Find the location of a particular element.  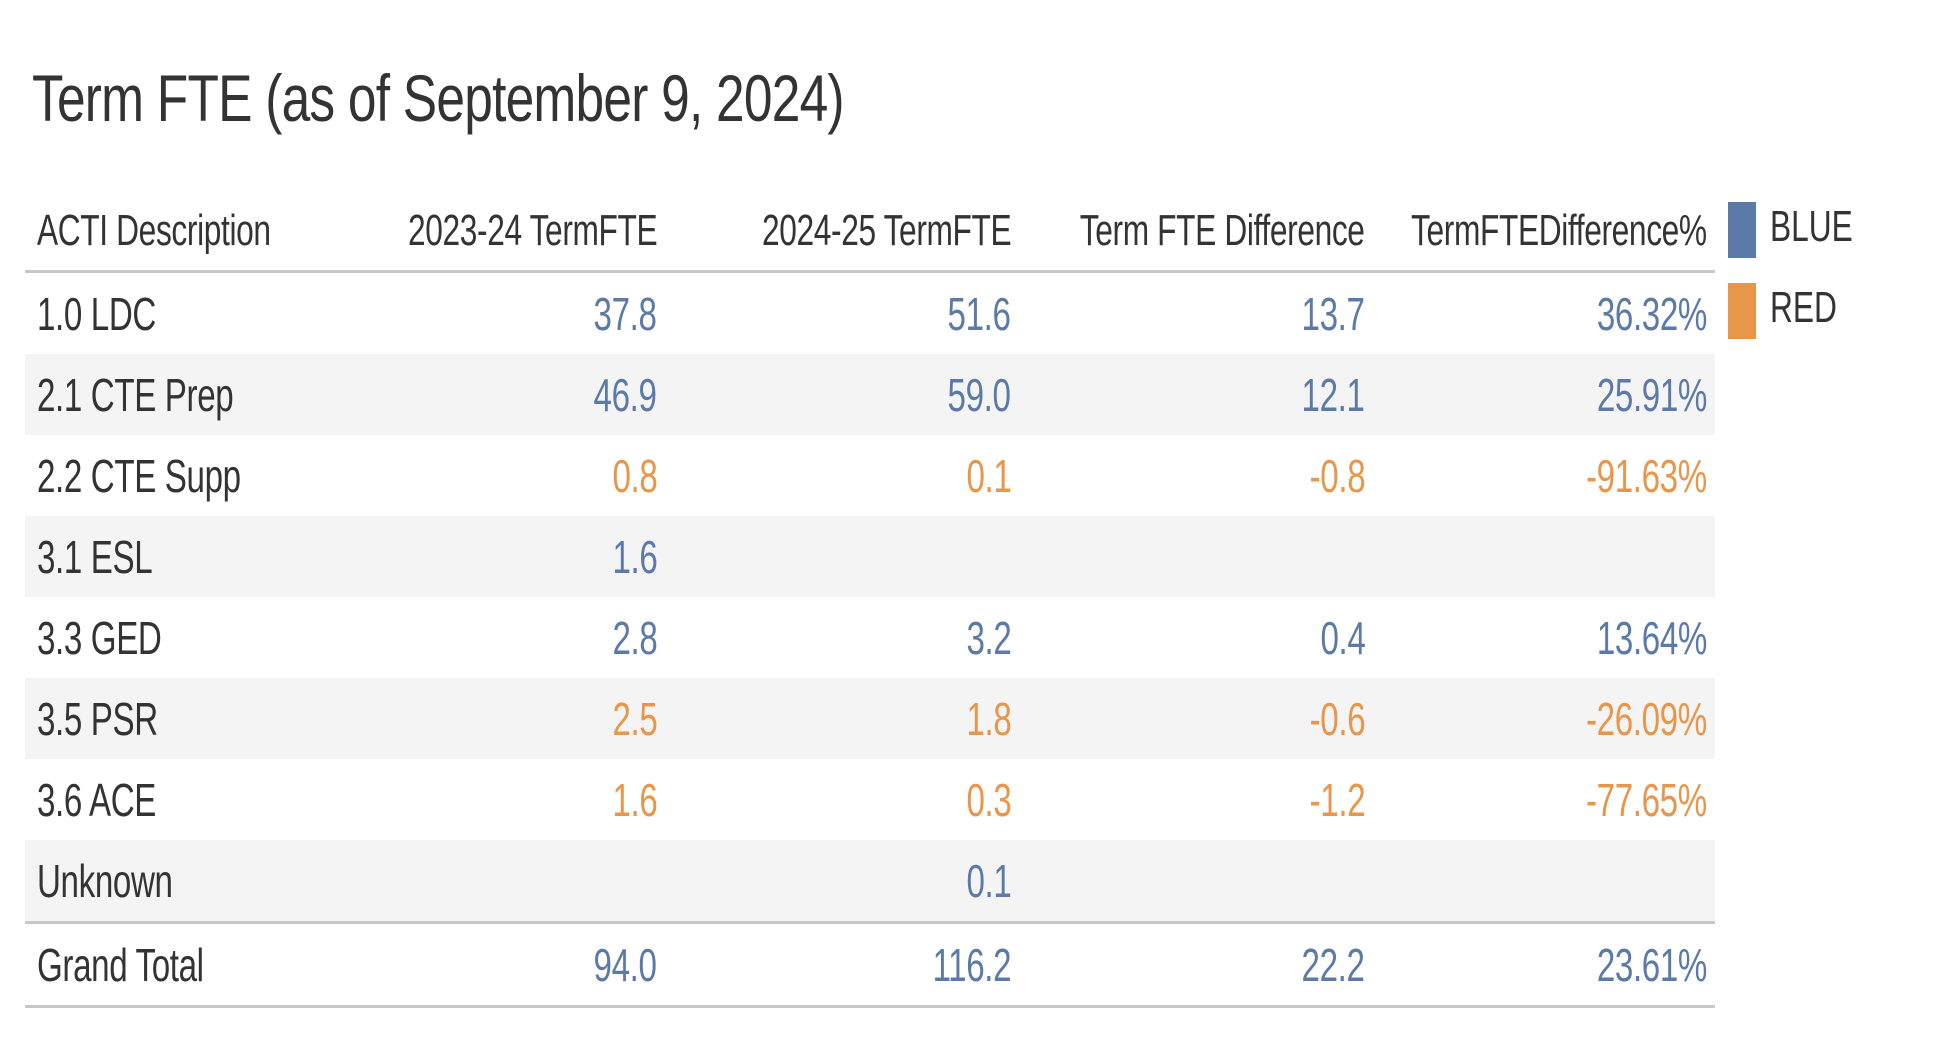

value-2023-24-cell: 46.9 is located at coordinates (506, 394).